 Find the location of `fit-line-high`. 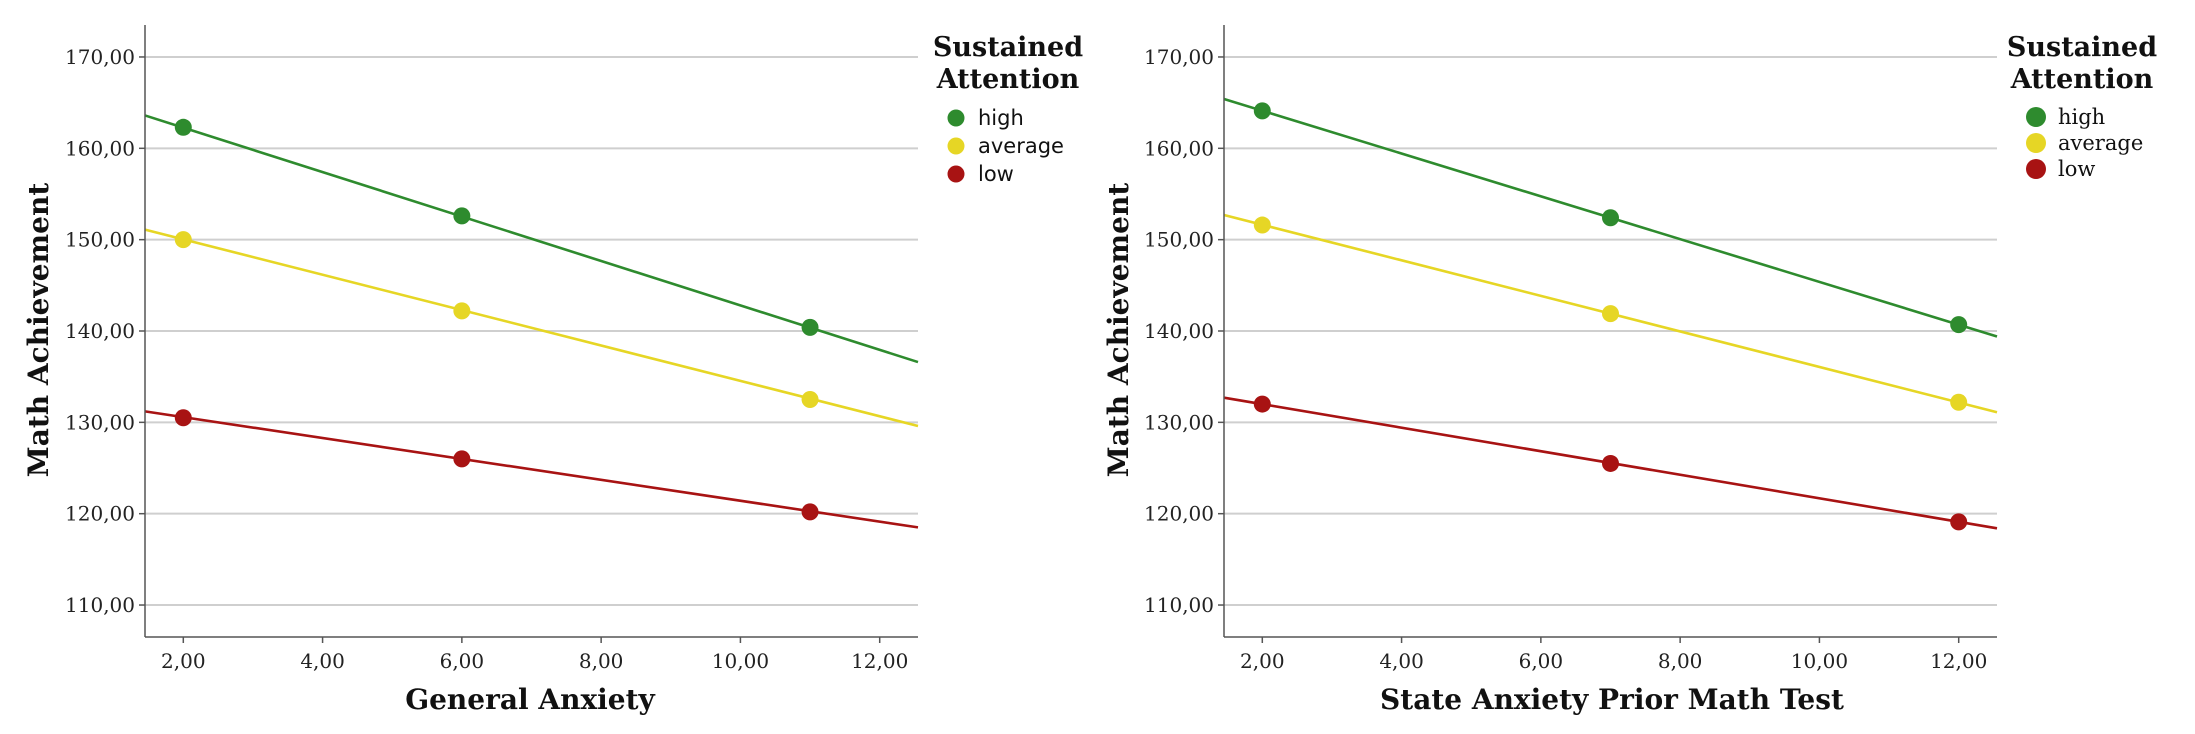

fit-line-high is located at coordinates (531, 239).